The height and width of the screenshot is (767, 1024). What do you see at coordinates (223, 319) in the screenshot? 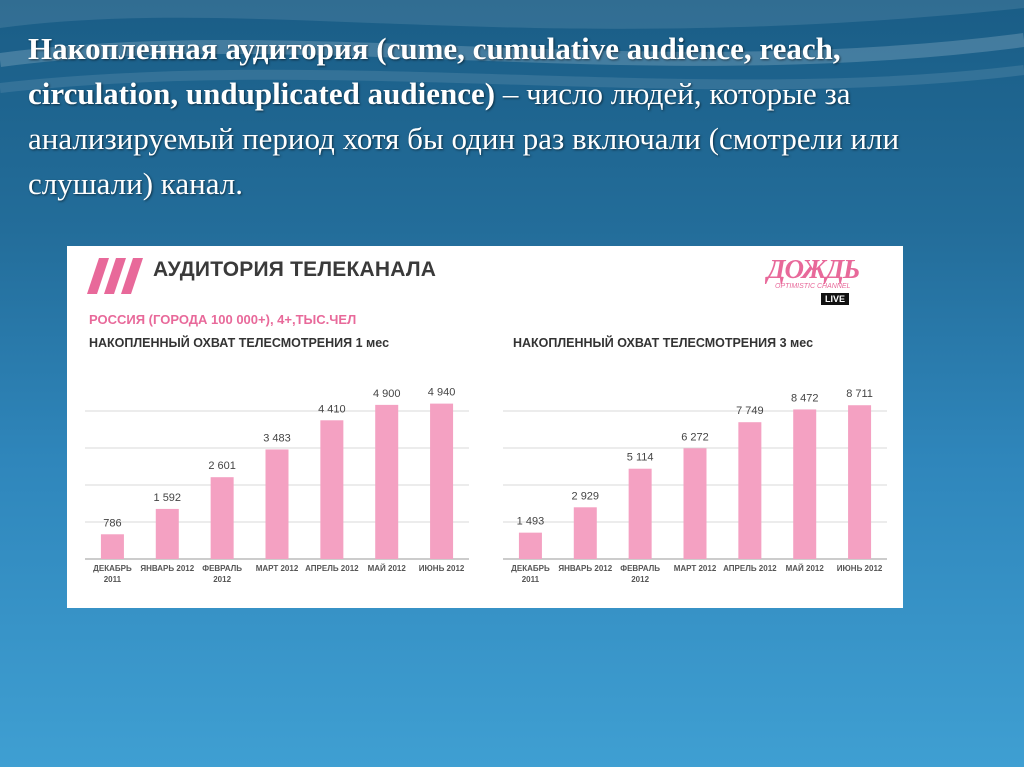
I see `panel-subtitle: РОССИЯ (ГОРОДА 100 000+), 4+,ТЫС.ЧЕЛ` at bounding box center [223, 319].